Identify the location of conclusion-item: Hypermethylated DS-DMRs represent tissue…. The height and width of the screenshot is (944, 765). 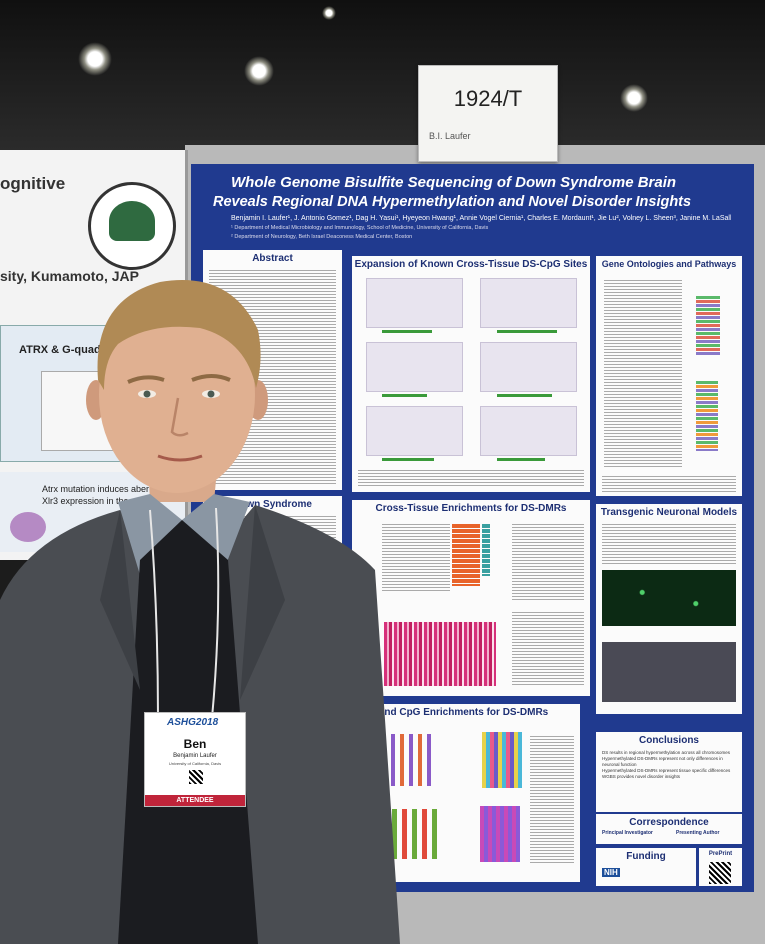
(666, 770).